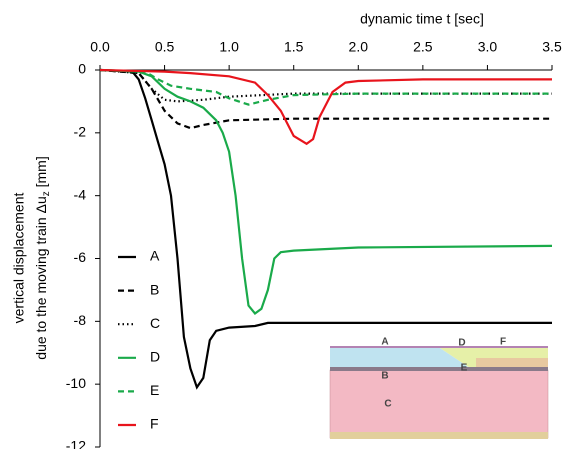  I want to click on inset-label: F, so click(503, 342).